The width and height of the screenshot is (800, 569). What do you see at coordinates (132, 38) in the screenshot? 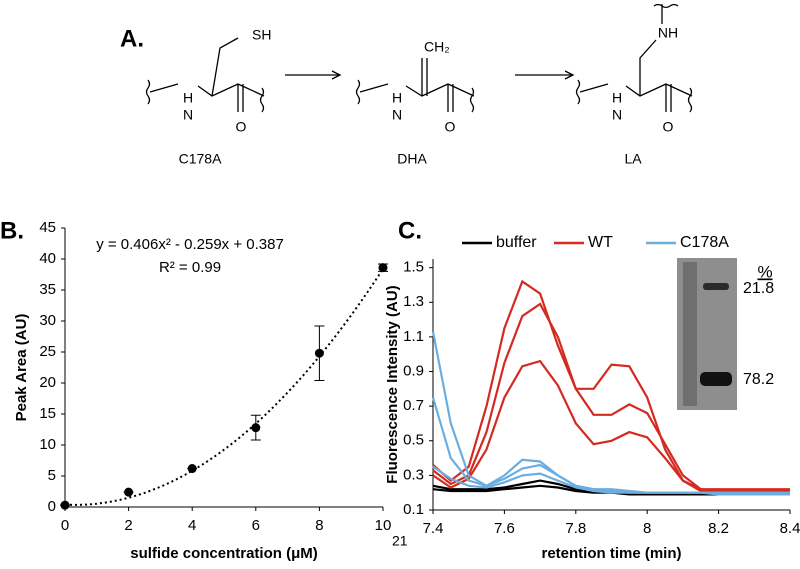
I see `panel-label: A.` at bounding box center [132, 38].